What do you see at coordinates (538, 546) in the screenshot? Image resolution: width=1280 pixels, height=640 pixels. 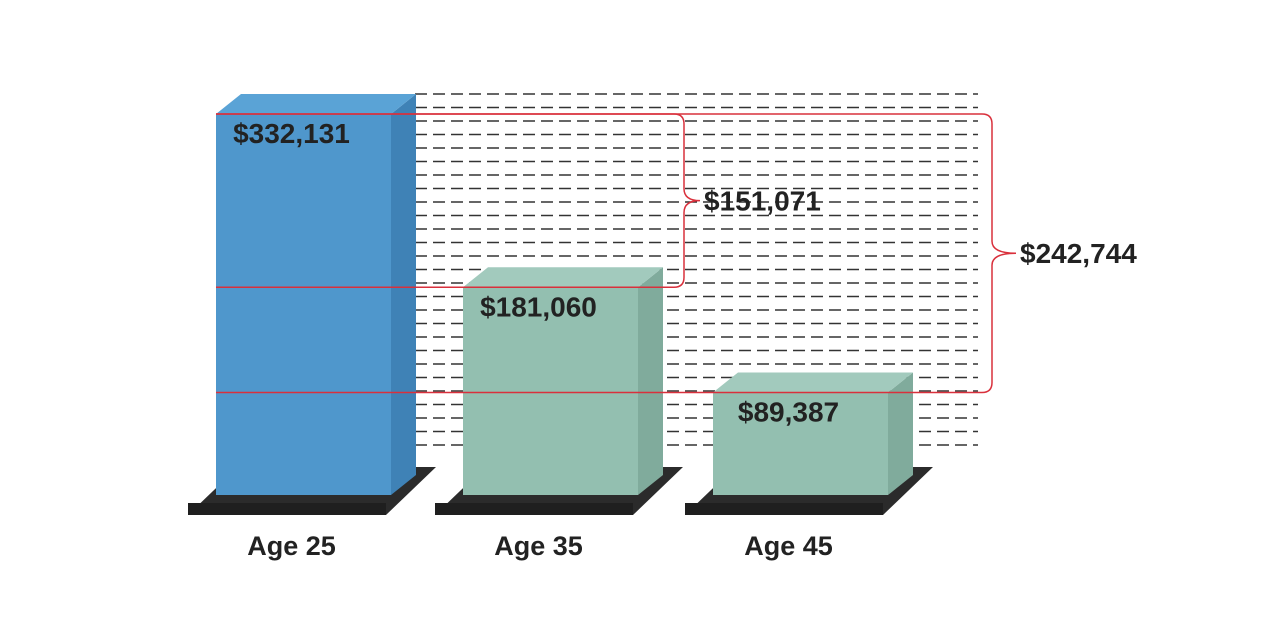 I see `category-label: Age 35` at bounding box center [538, 546].